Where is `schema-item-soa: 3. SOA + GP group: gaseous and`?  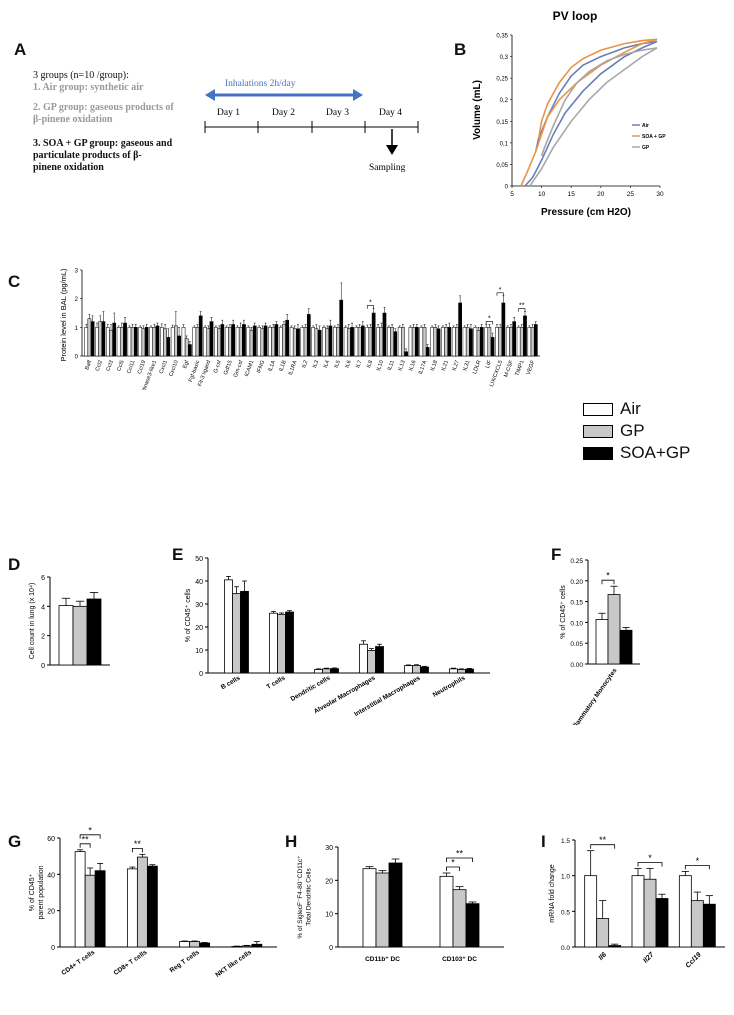
schema-item-soa: 3. SOA + GP group: gaseous and is located at coordinates (103, 143).